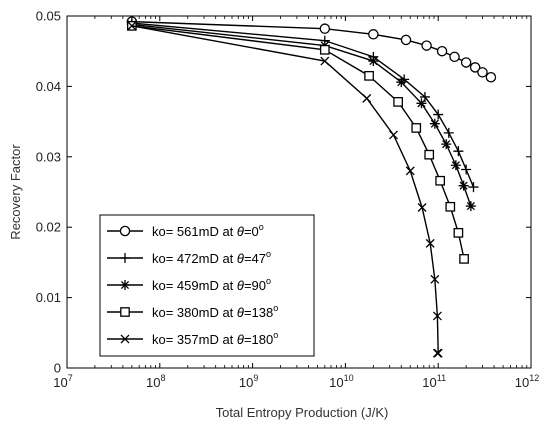  I want to click on y-tick-label: 0.01, so click(48, 297).